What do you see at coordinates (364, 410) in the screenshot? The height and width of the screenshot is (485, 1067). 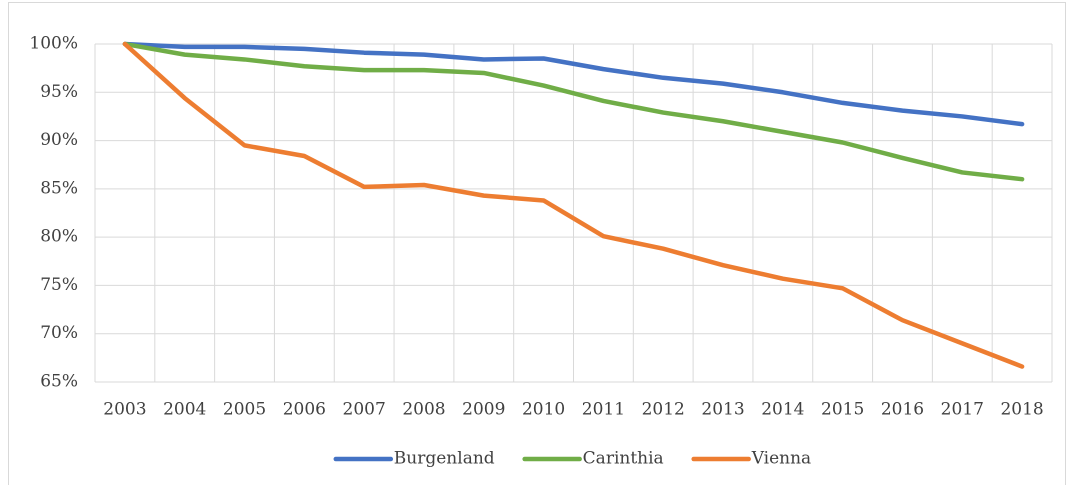 I see `x-tick-label: 2007` at bounding box center [364, 410].